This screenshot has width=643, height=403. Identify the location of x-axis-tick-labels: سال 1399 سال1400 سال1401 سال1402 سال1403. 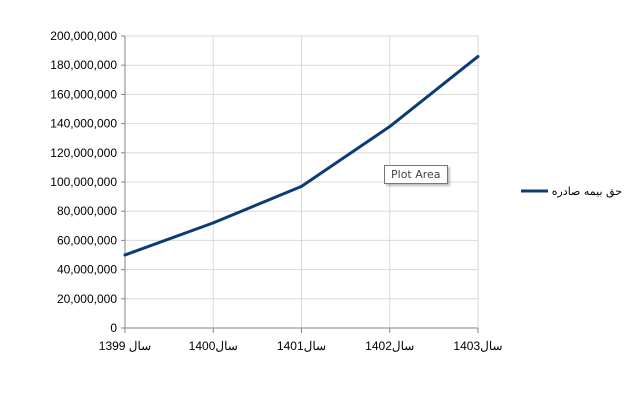
(301, 346).